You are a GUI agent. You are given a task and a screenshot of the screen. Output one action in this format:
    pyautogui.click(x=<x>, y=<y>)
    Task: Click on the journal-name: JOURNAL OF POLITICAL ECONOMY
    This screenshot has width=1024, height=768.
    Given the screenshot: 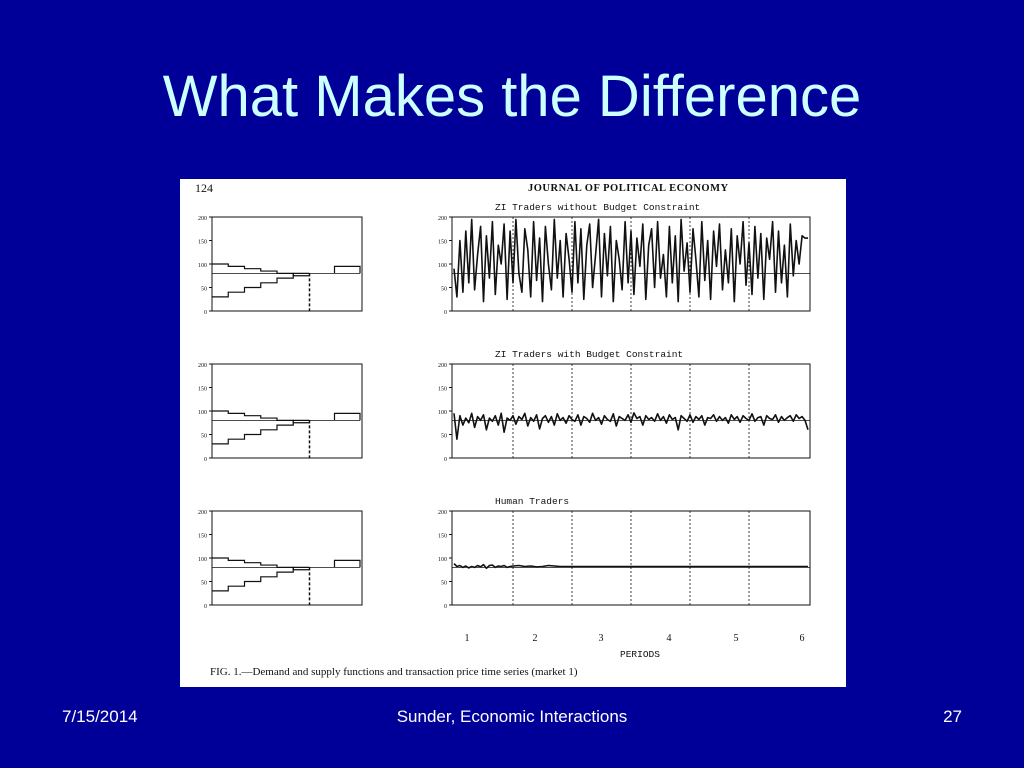 What is the action you would take?
    pyautogui.click(x=628, y=188)
    